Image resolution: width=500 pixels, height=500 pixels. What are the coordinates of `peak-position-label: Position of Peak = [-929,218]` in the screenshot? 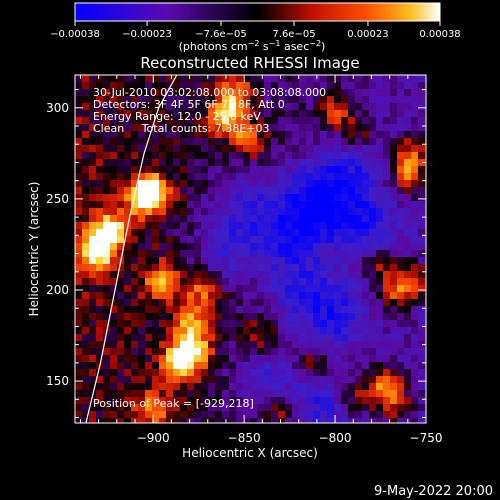 It's located at (173, 403).